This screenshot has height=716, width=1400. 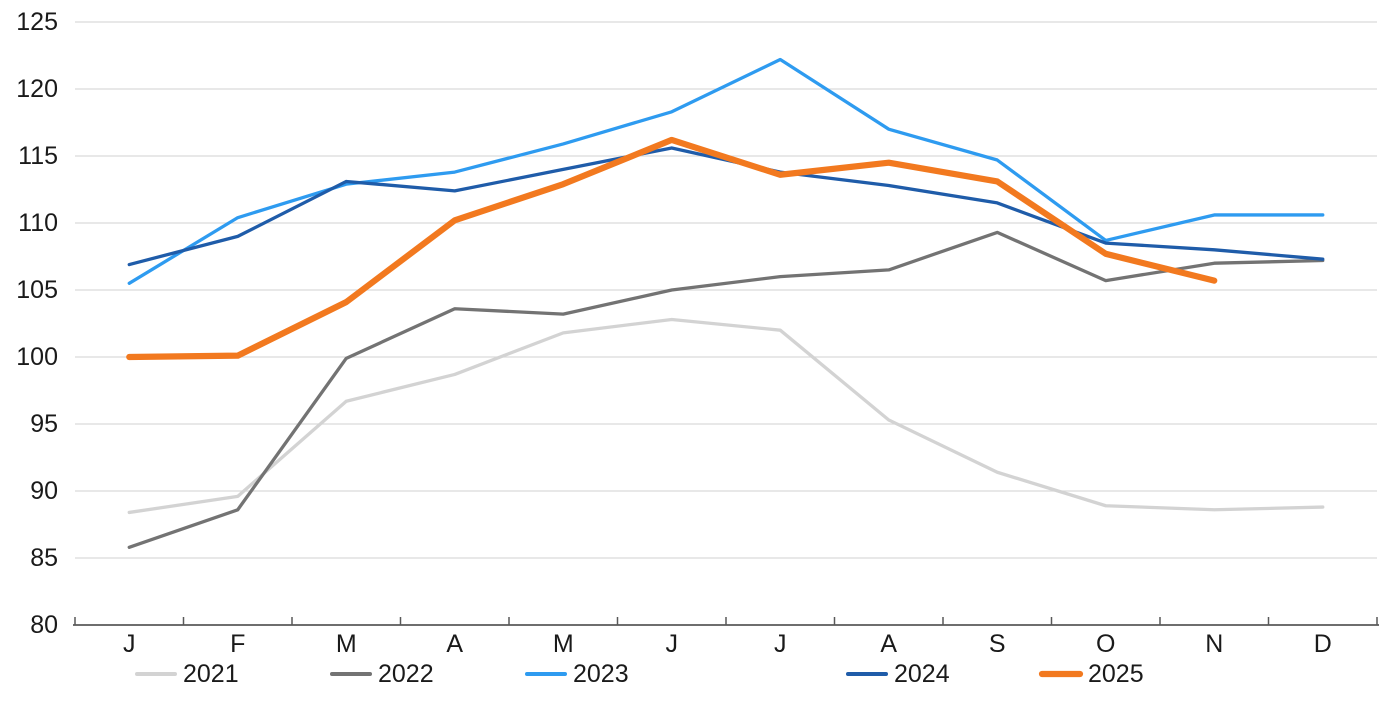 I want to click on x-axis-label: F, so click(x=237, y=644).